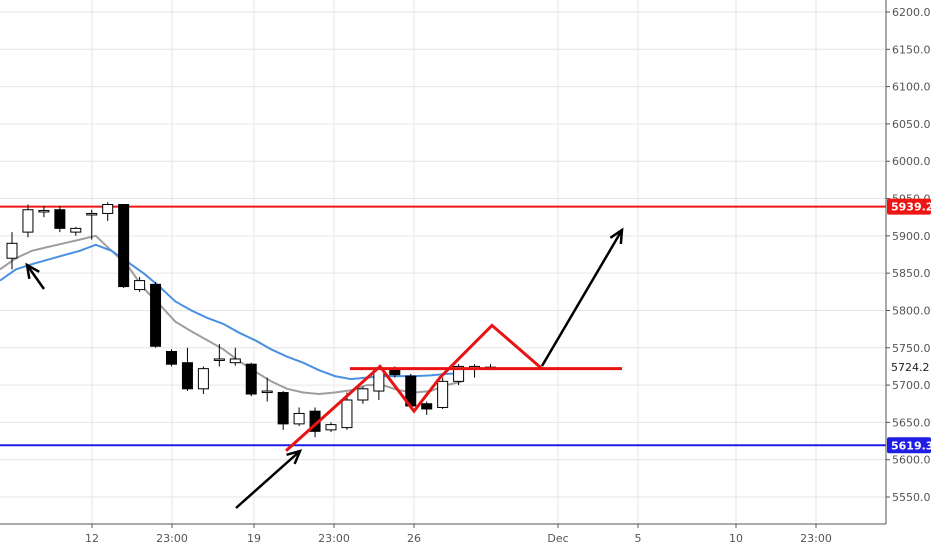 The width and height of the screenshot is (932, 550). What do you see at coordinates (736, 538) in the screenshot?
I see `x-tick-label: 10` at bounding box center [736, 538].